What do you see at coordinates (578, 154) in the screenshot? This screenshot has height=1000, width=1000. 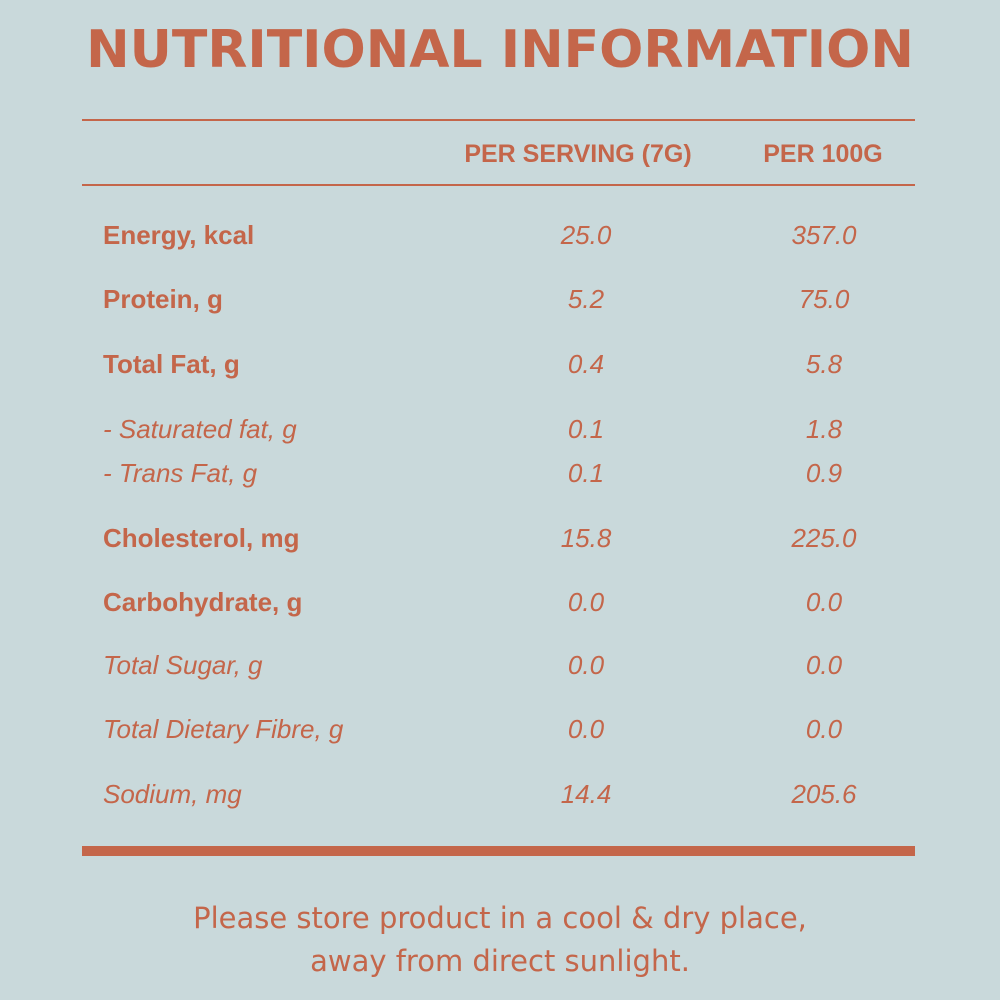 I see `column-header-per-serving: PER SERVING (7G)` at bounding box center [578, 154].